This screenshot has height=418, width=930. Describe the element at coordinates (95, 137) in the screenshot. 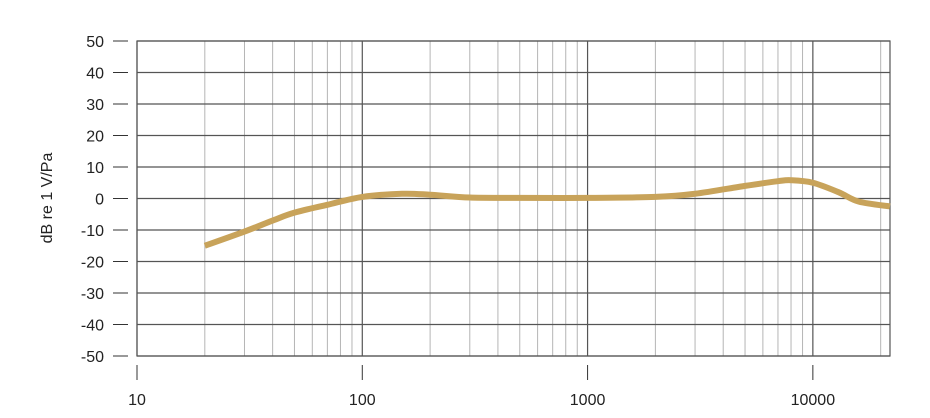

I see `y-tick-label: 20` at that location.